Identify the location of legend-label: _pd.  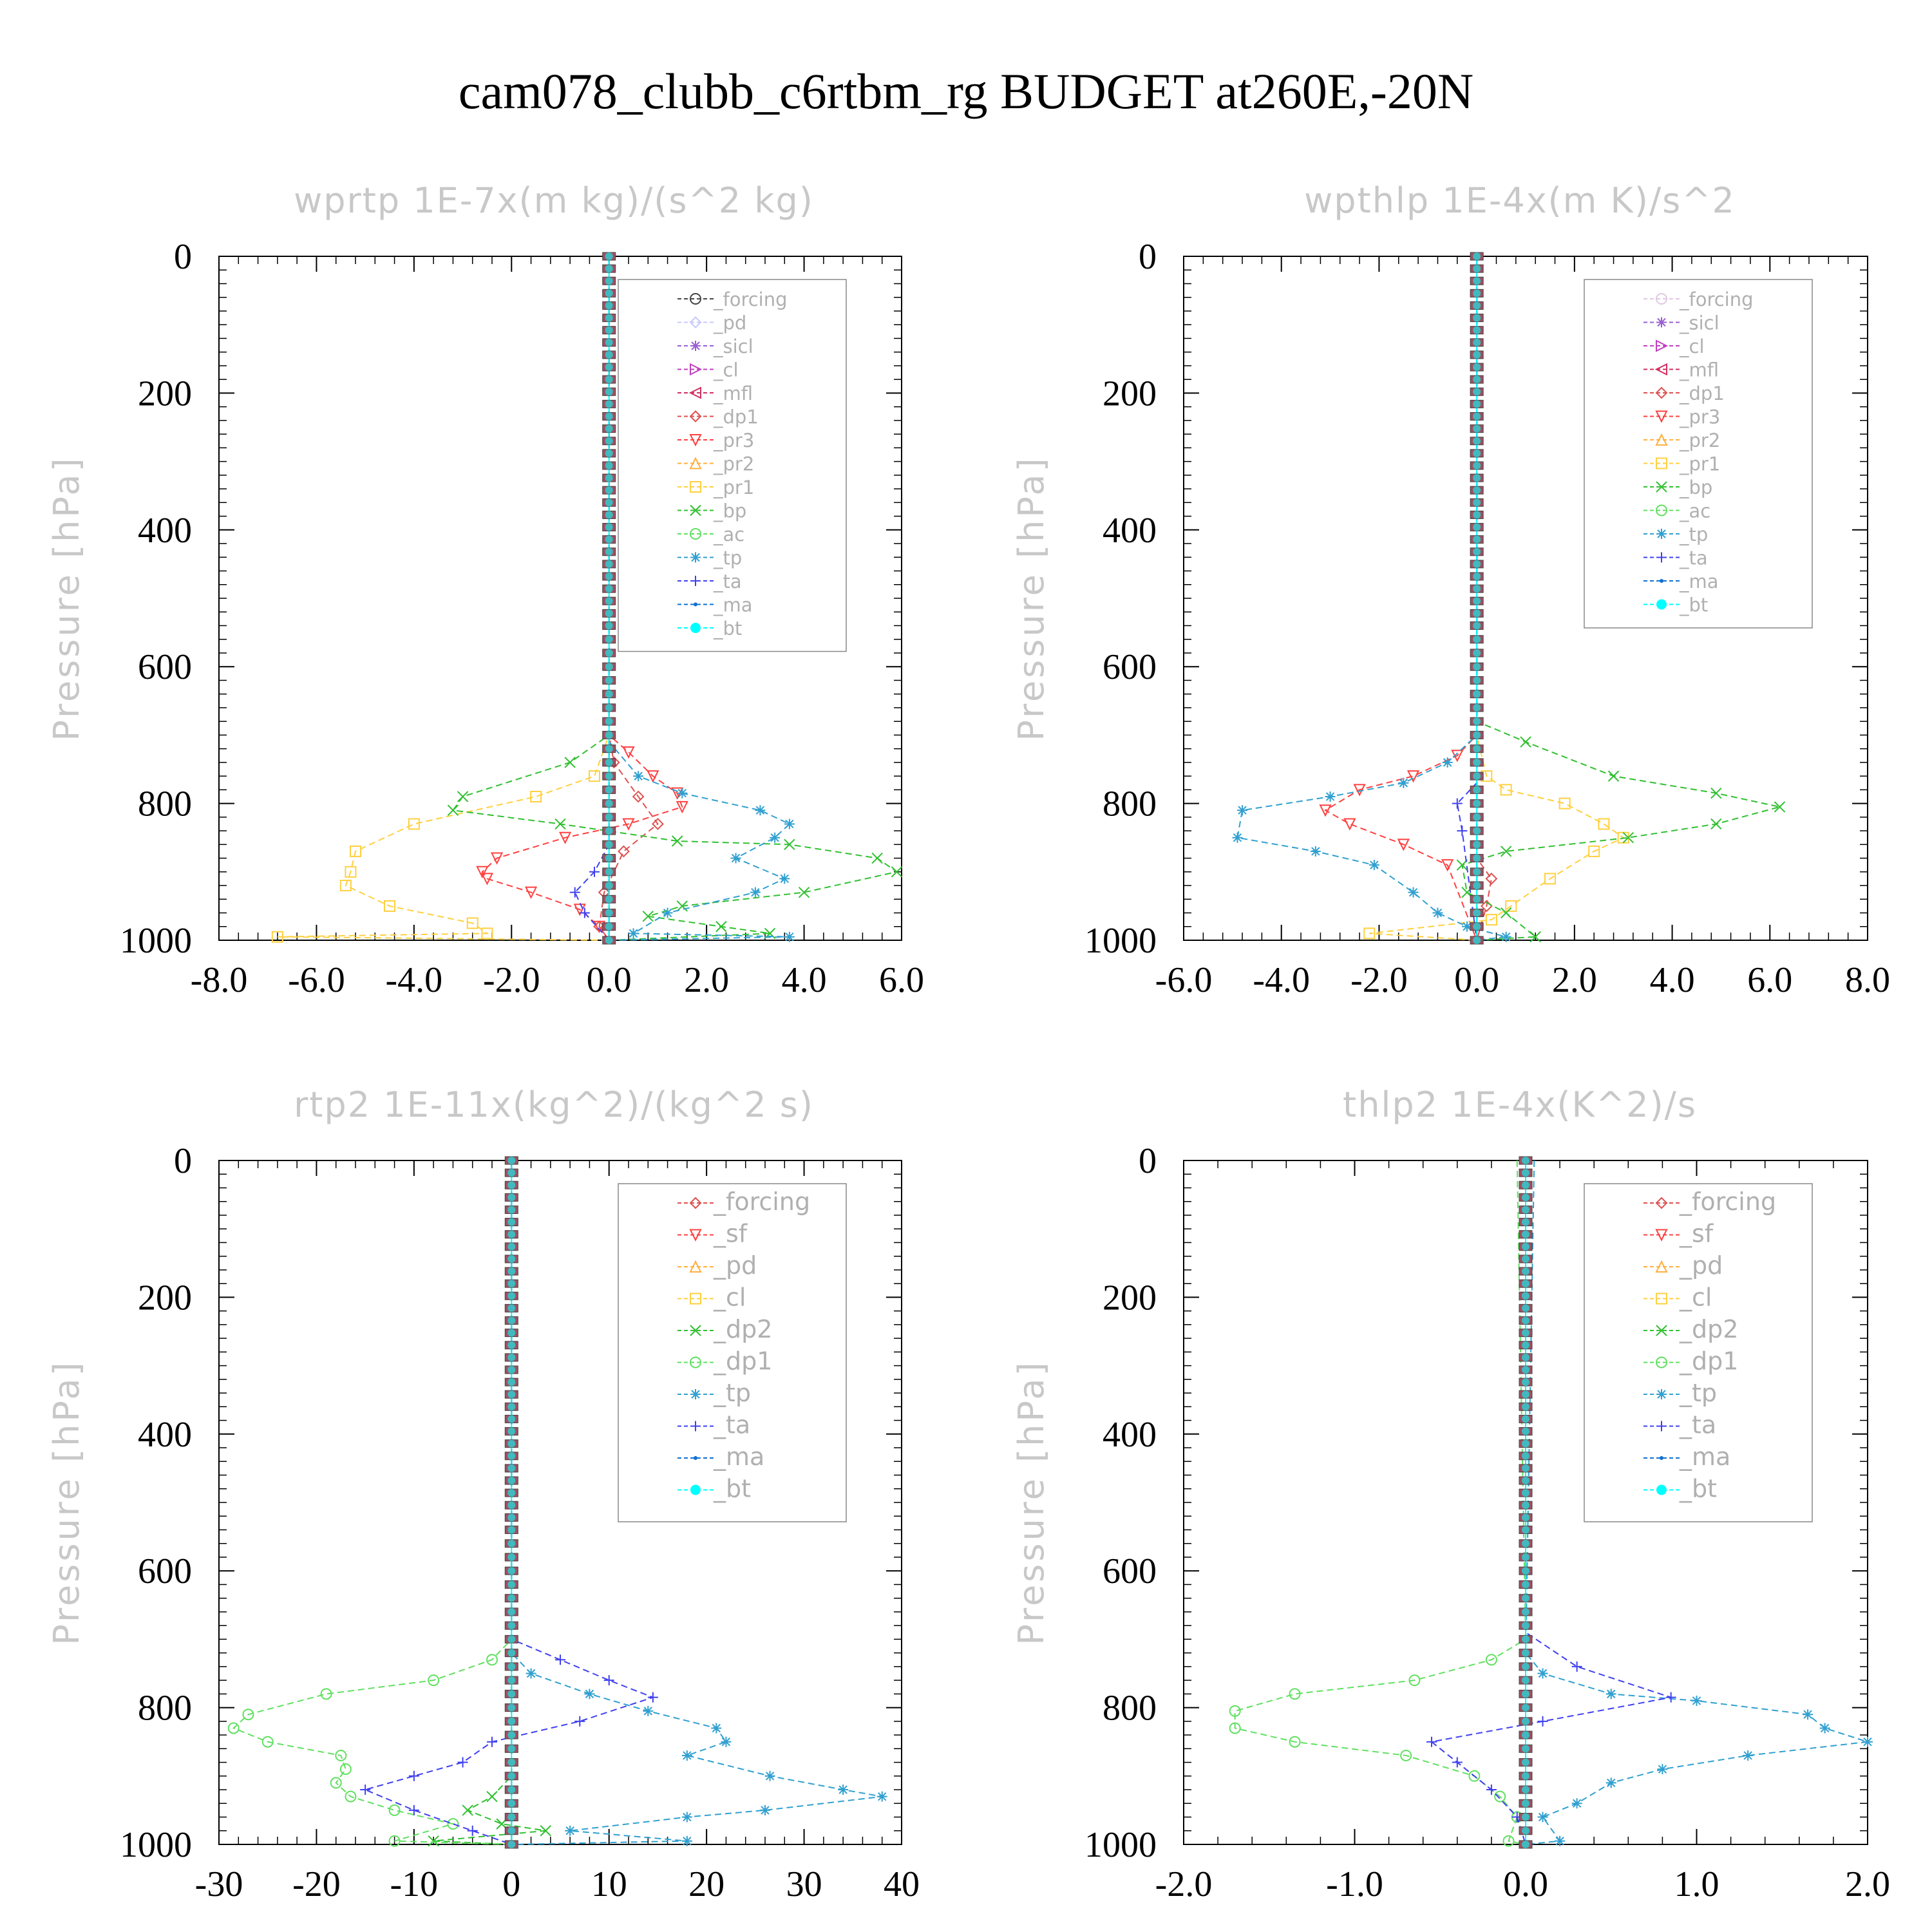
(1701, 1265).